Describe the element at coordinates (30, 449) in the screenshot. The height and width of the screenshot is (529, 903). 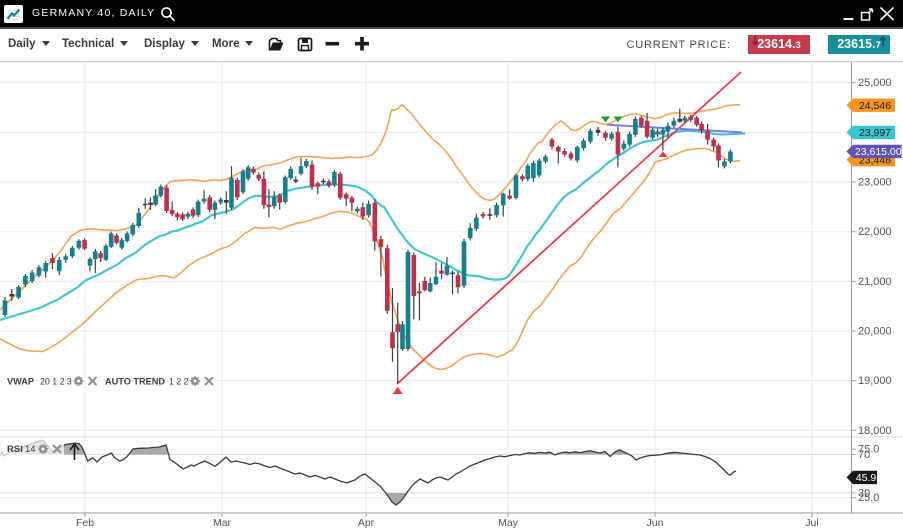
I see `svg-text: 14` at that location.